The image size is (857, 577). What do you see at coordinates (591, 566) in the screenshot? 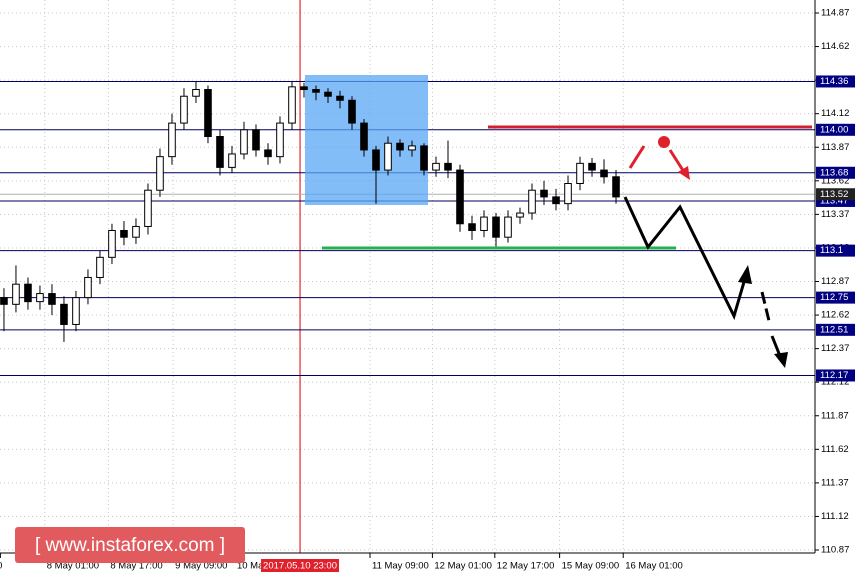
I see `x-tick-label: 15 May 09:00` at bounding box center [591, 566].